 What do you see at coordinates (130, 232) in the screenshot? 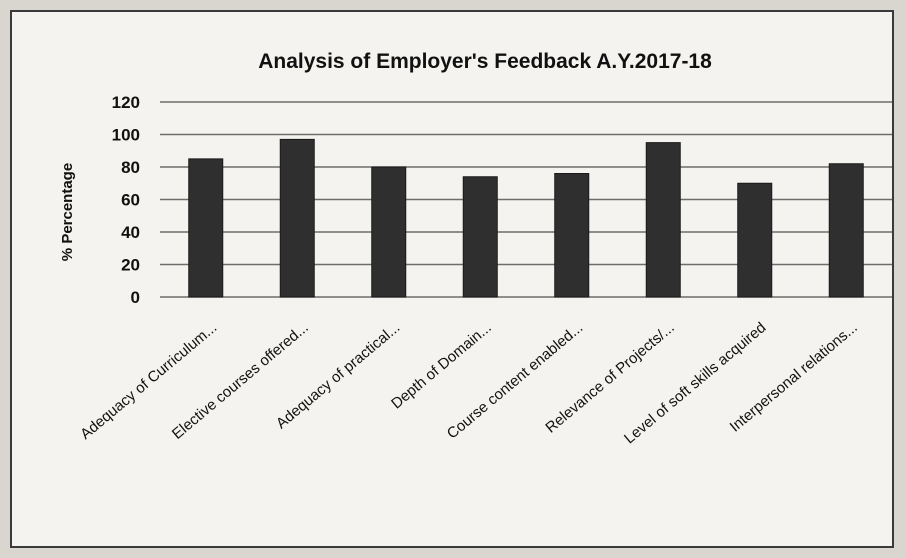
I see `y-tick-label: 40` at bounding box center [130, 232].